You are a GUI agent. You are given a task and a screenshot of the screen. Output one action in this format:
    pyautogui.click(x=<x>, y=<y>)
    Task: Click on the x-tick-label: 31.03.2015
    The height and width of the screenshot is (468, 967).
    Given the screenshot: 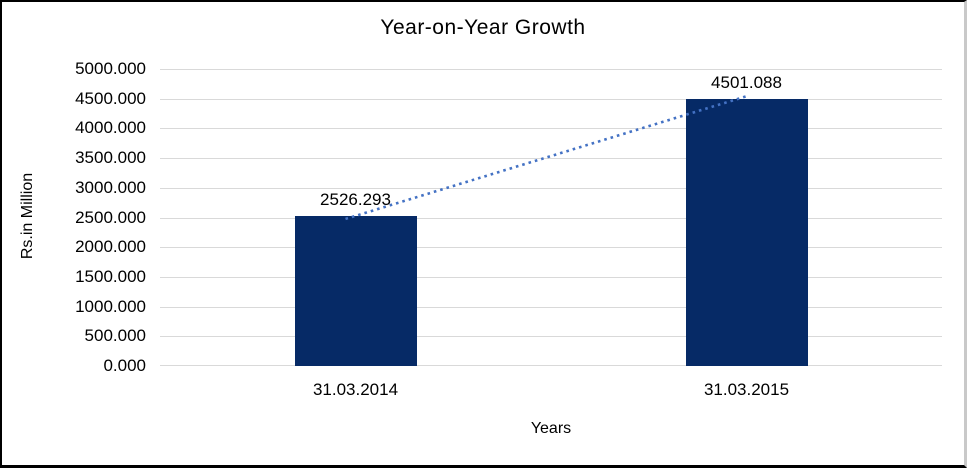 What is the action you would take?
    pyautogui.click(x=746, y=389)
    